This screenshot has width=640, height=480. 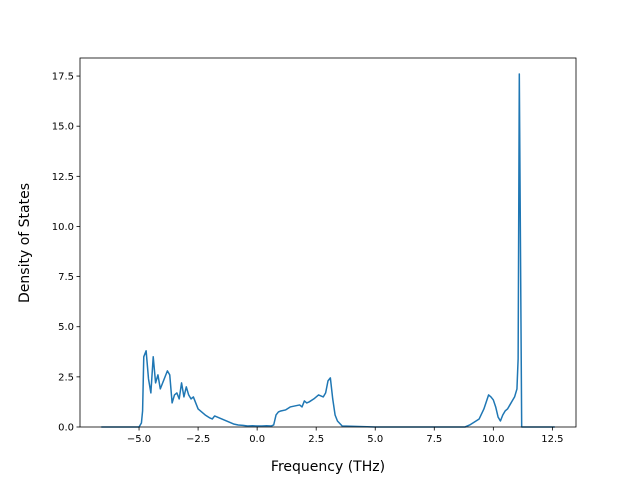 I want to click on x-tick-label: 12.5, so click(x=552, y=439).